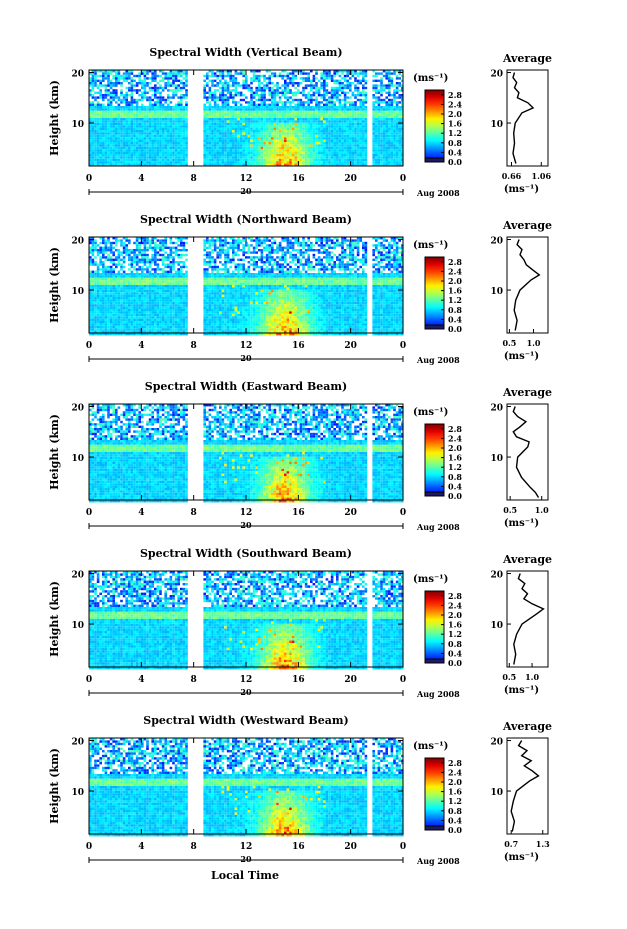 The width and height of the screenshot is (627, 929). I want to click on panel-title: Spectral Width (Eastward Beam), so click(246, 386).